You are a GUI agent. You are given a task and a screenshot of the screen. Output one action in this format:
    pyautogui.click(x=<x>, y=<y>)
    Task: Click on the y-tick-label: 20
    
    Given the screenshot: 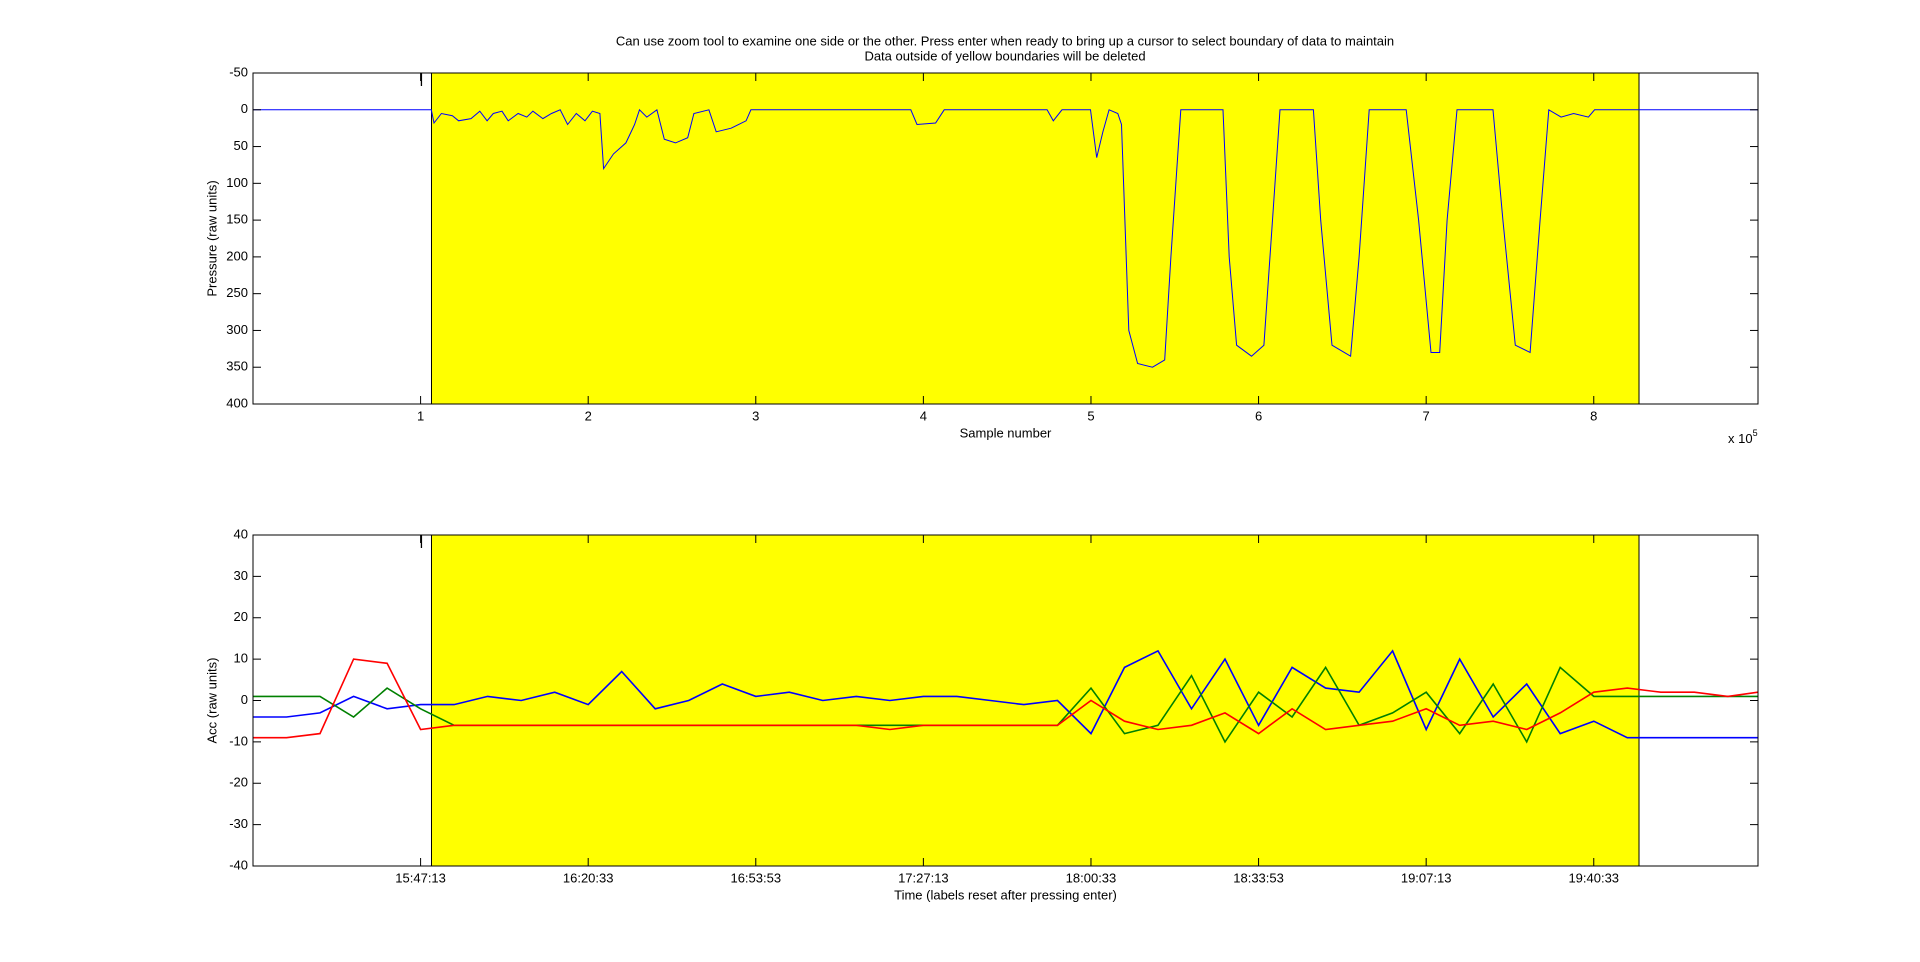 What is the action you would take?
    pyautogui.click(x=241, y=616)
    